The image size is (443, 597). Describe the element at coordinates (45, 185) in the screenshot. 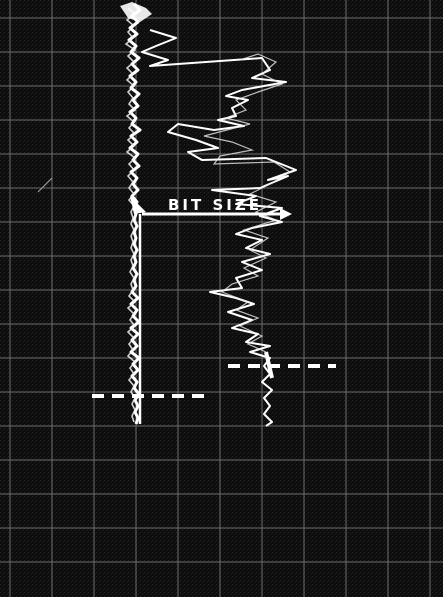

I see `scratch-mark` at that location.